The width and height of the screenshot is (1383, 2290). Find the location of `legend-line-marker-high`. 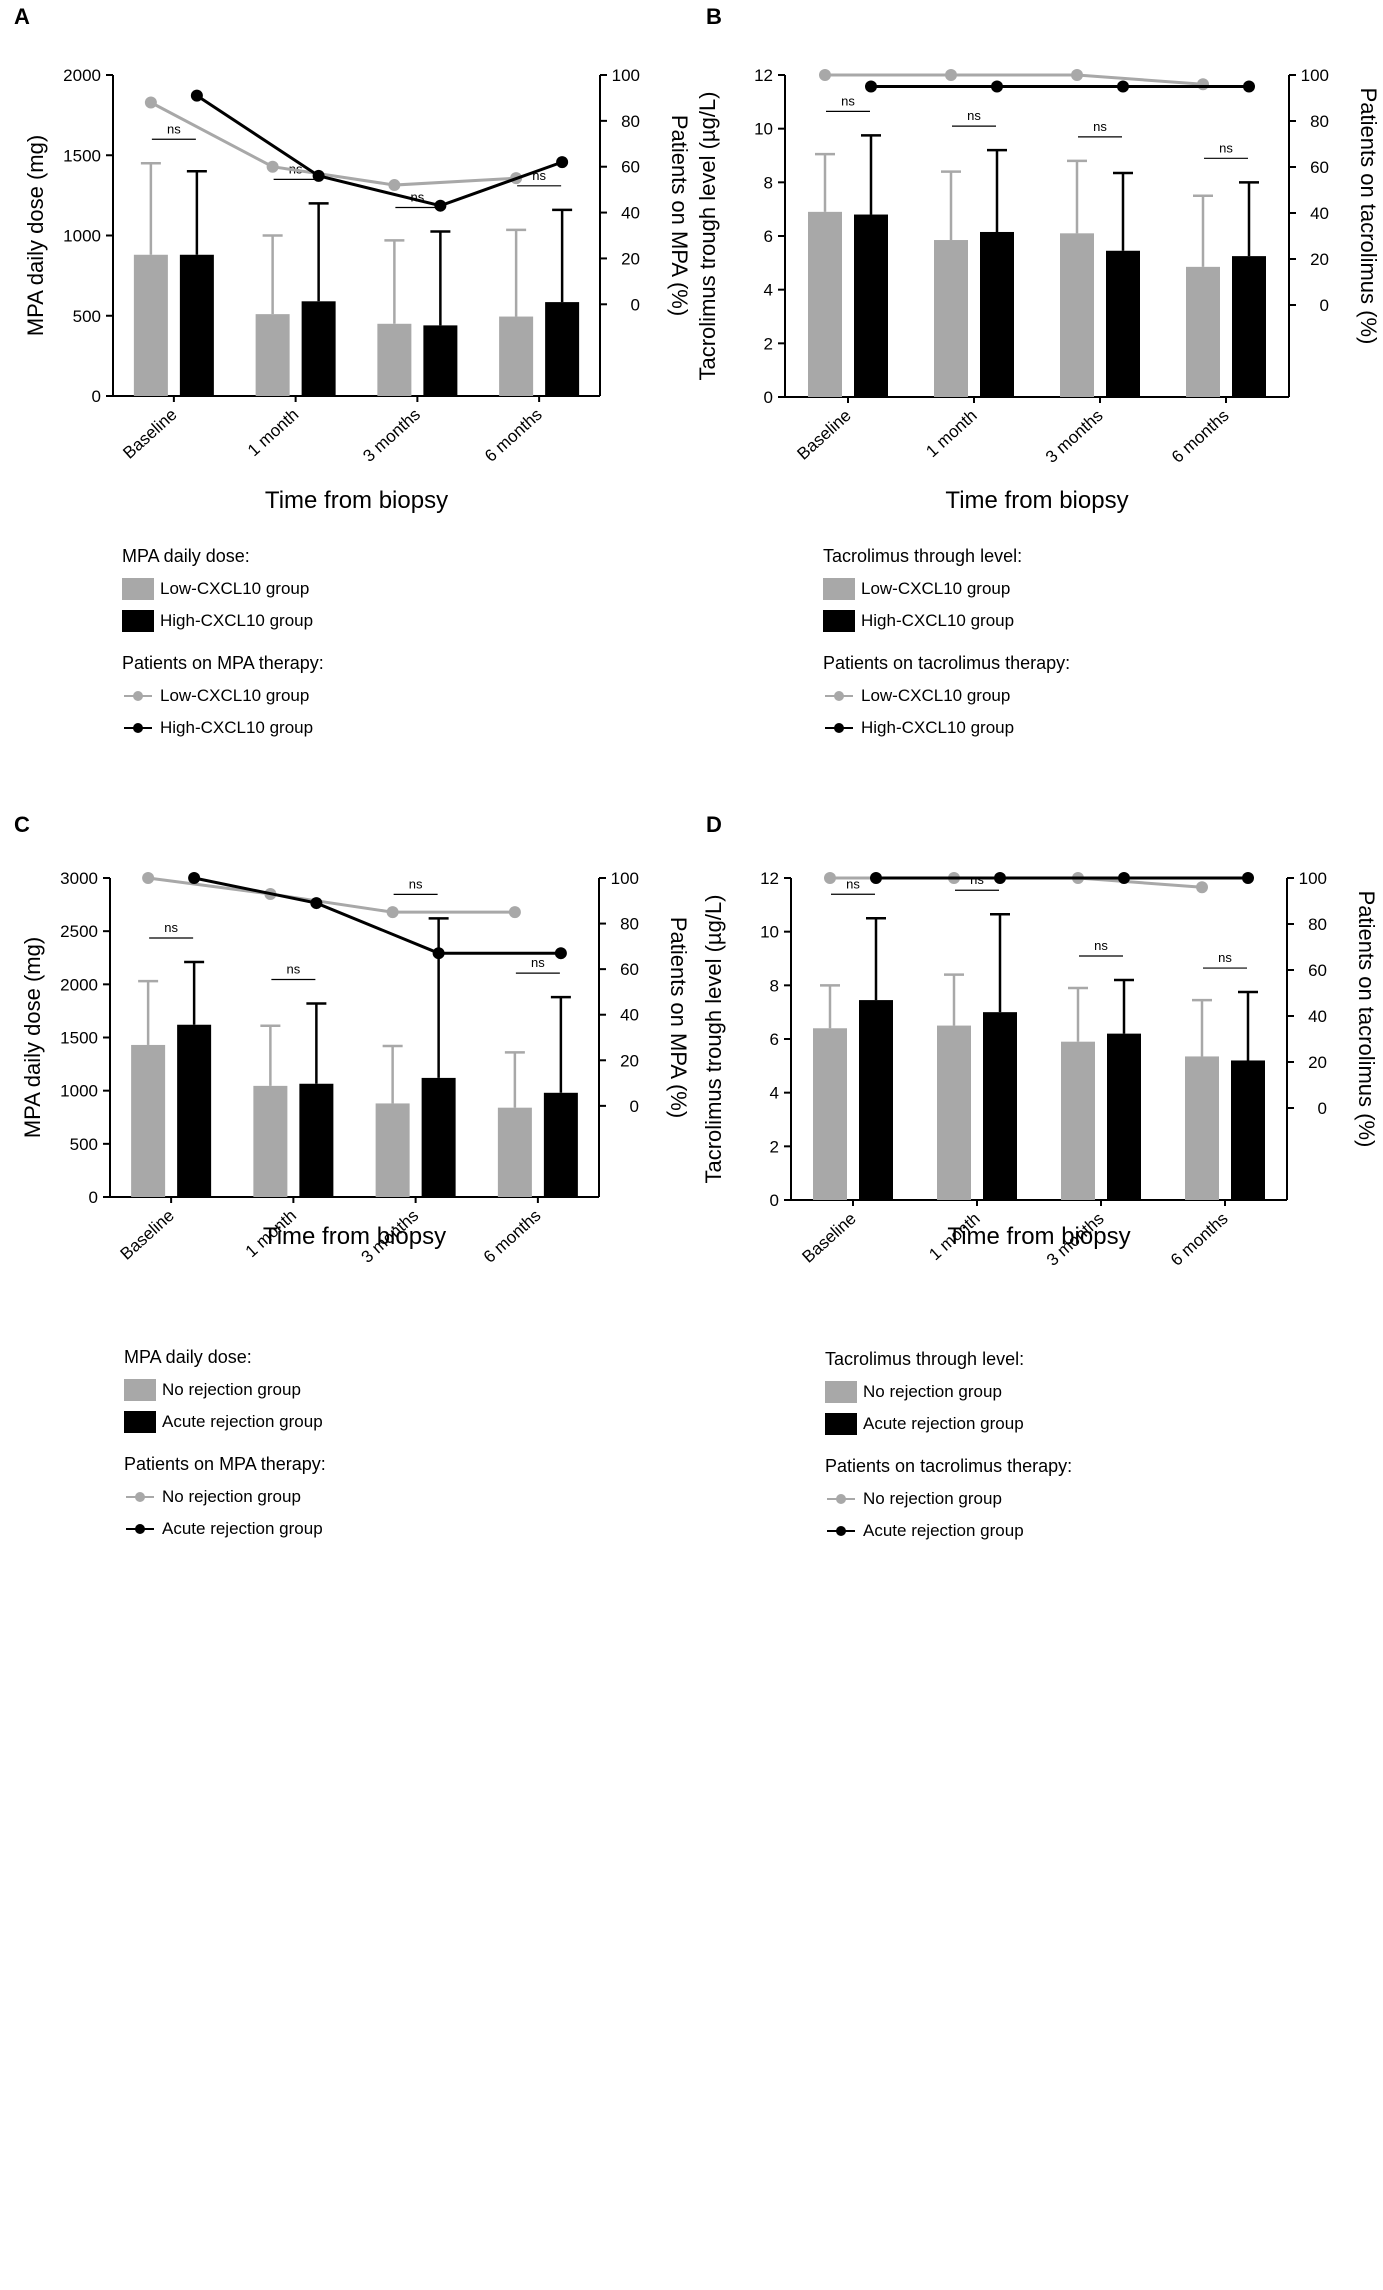

legend-line-marker-high is located at coordinates (841, 1531).